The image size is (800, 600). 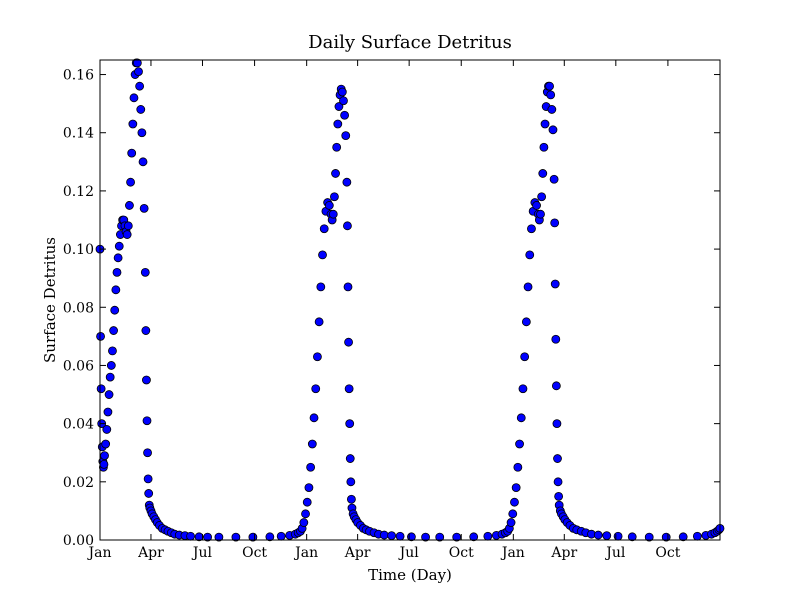 I want to click on y-tick-label: 0.06, so click(x=78, y=366).